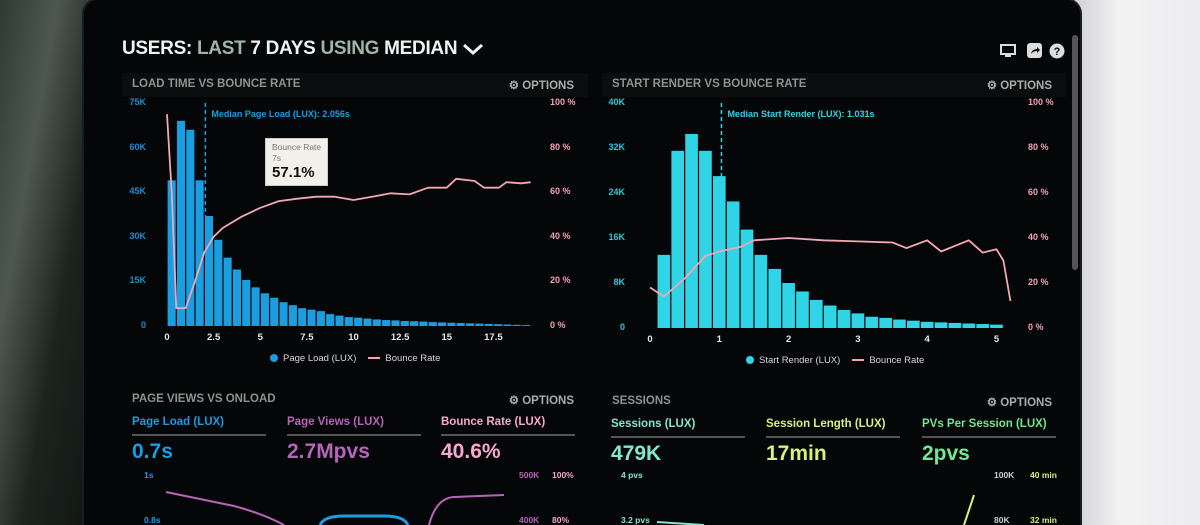 Image resolution: width=1200 pixels, height=525 pixels. I want to click on chevron-down-icon, so click(473, 49).